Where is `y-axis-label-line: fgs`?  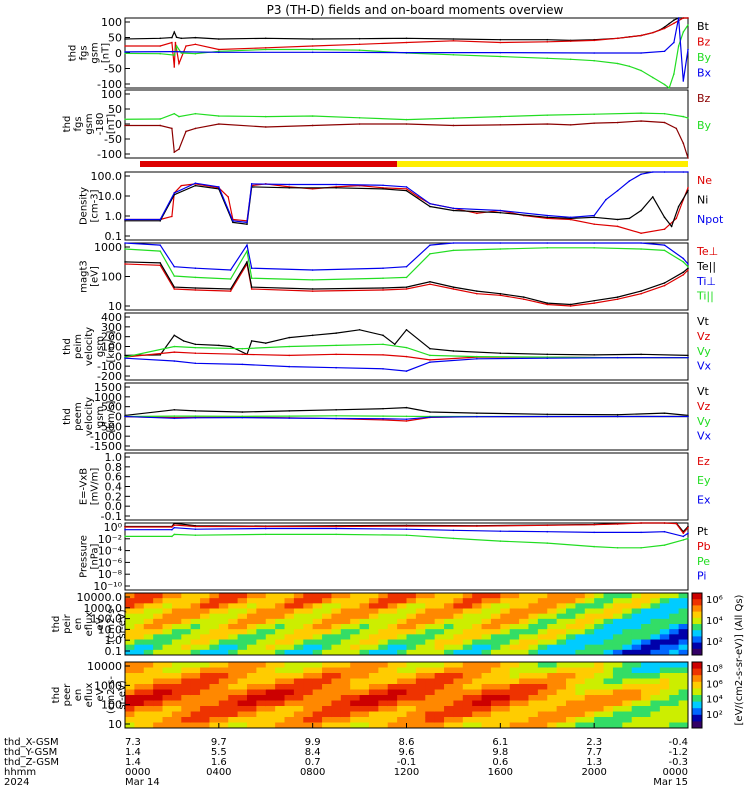 y-axis-label-line: fgs is located at coordinates (78, 123).